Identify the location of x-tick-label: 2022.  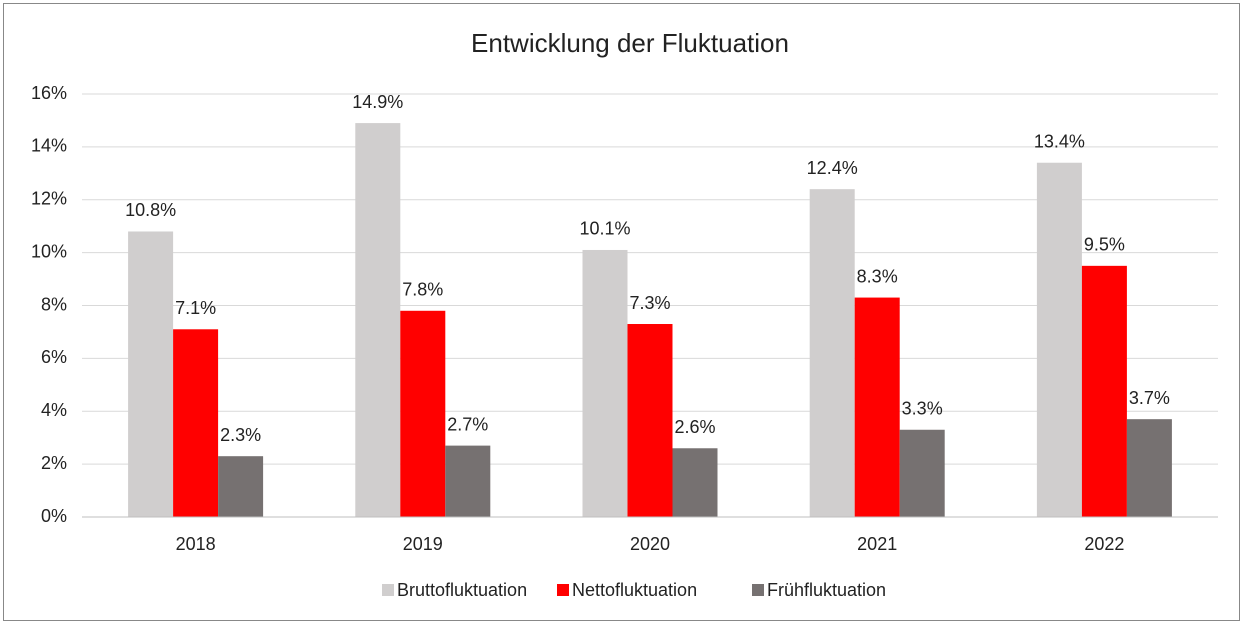
(1104, 544).